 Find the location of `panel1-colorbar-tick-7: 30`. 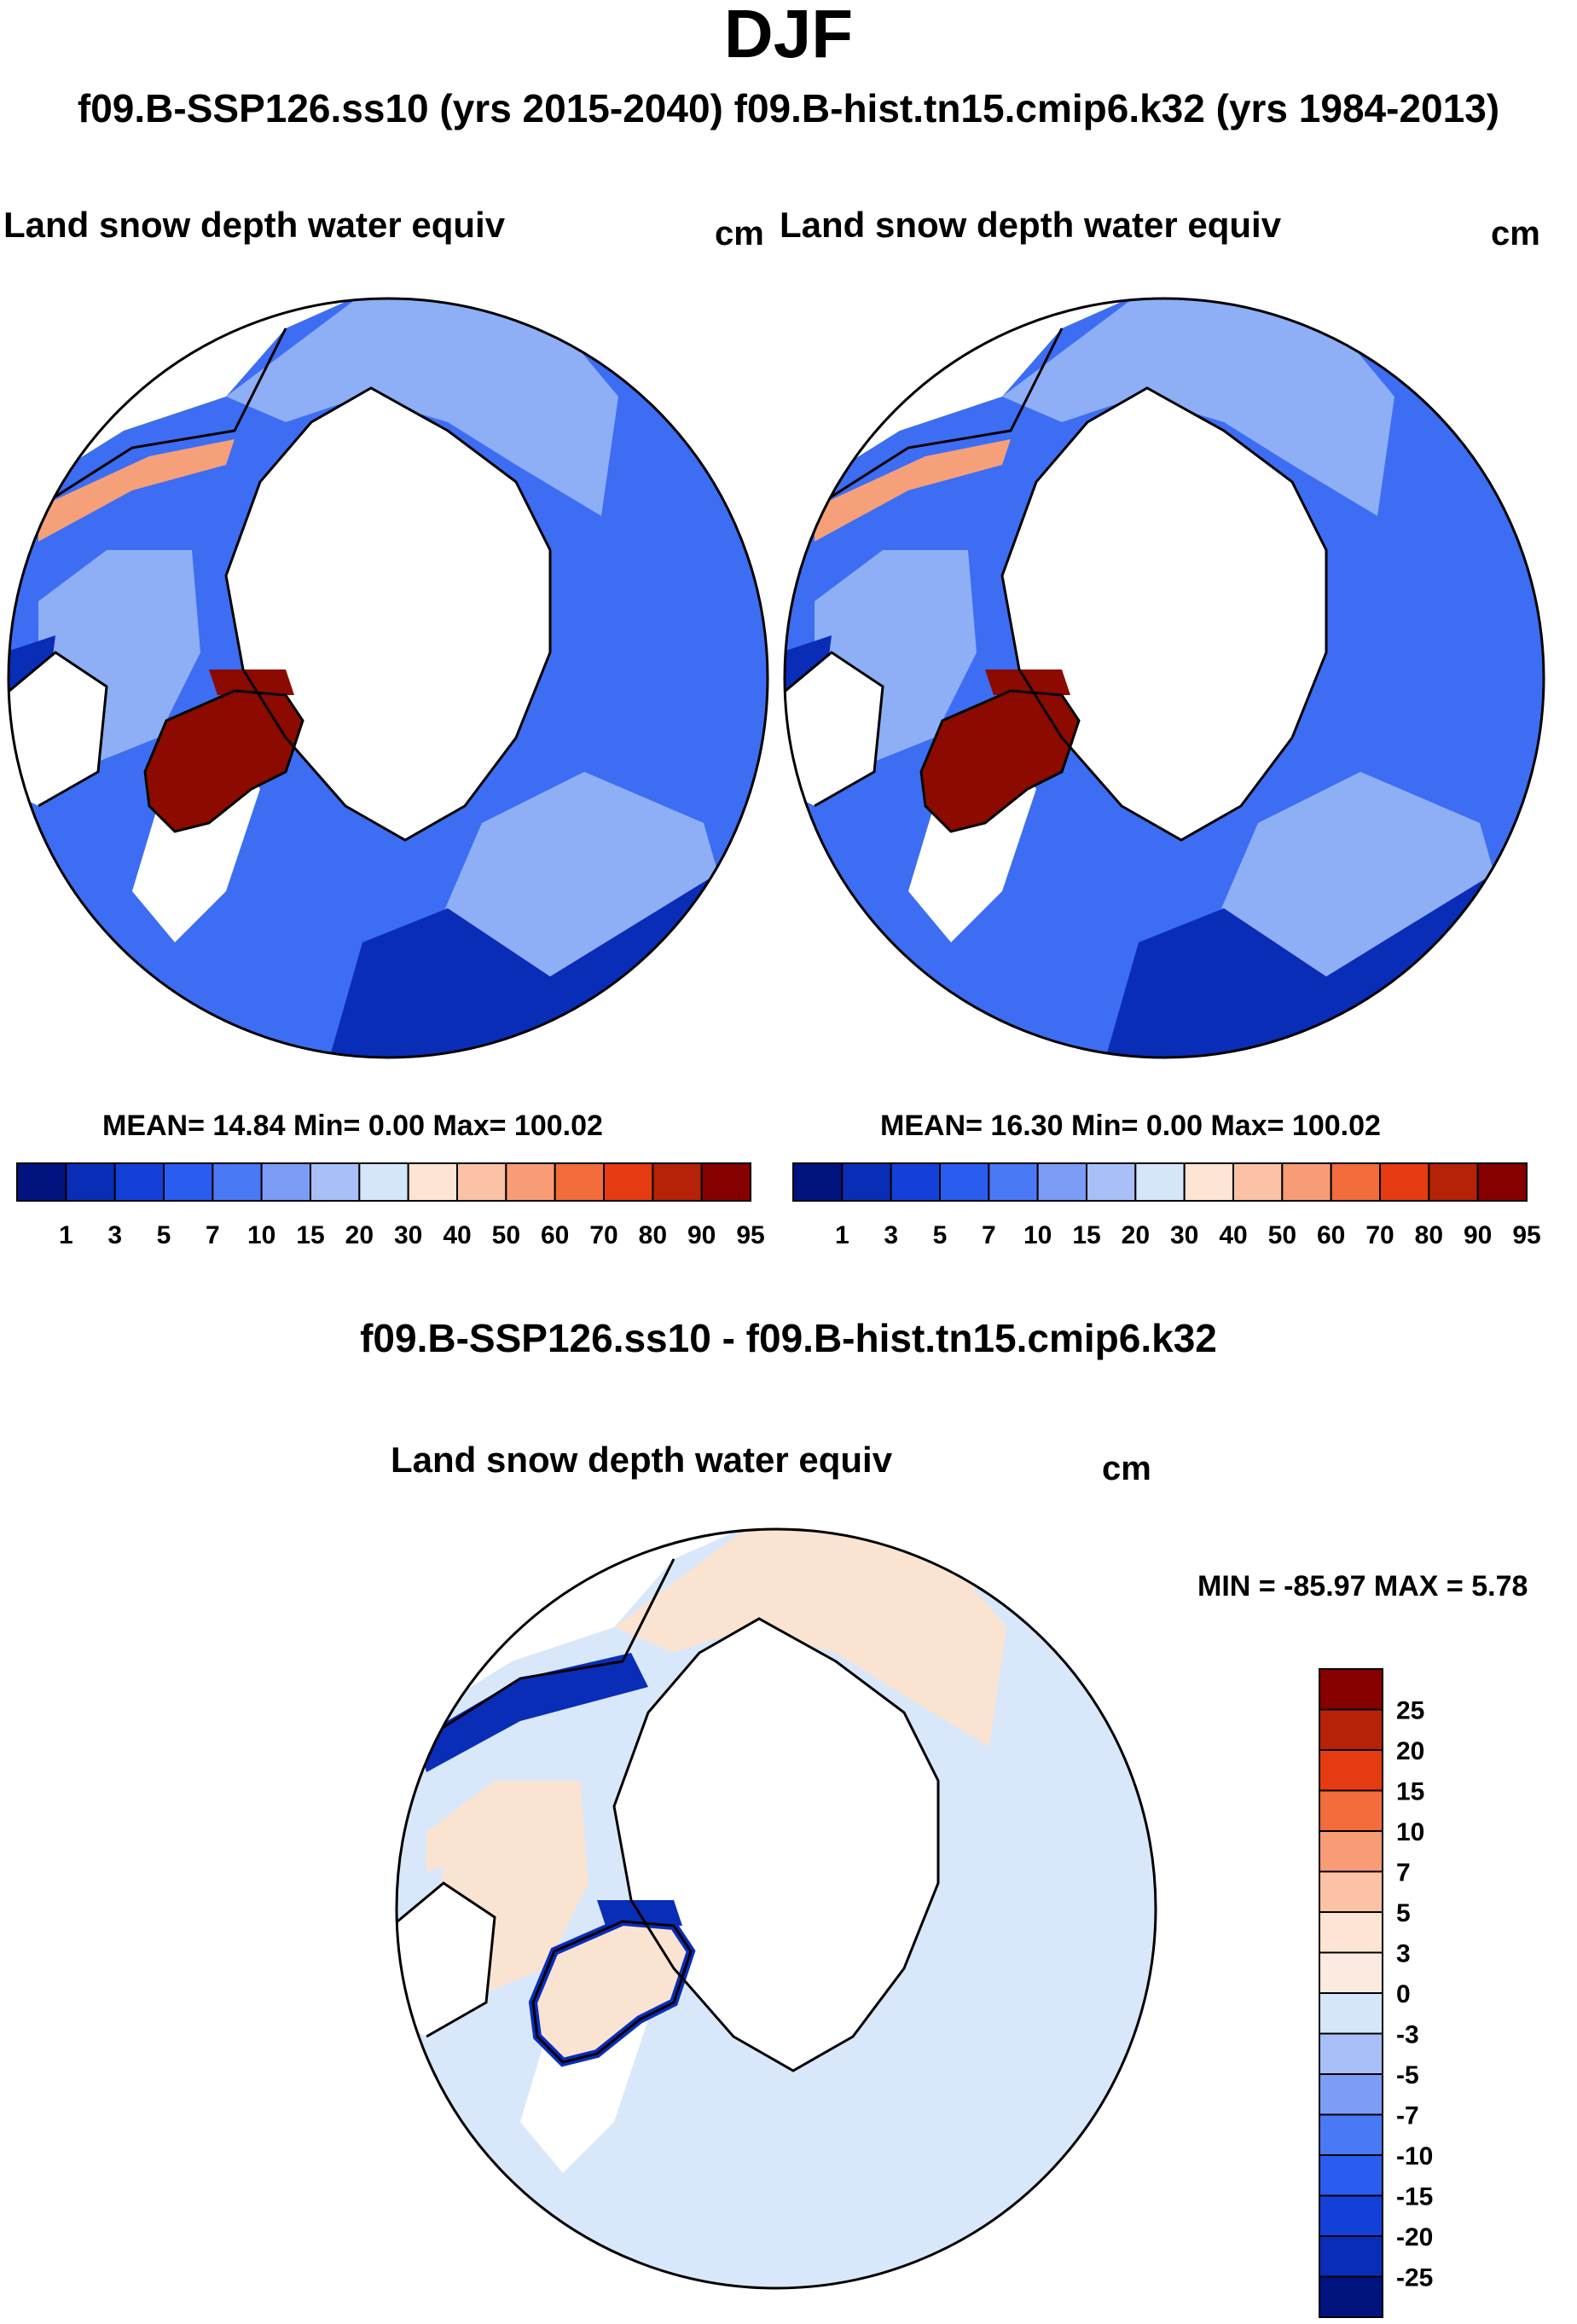

panel1-colorbar-tick-7: 30 is located at coordinates (408, 1235).